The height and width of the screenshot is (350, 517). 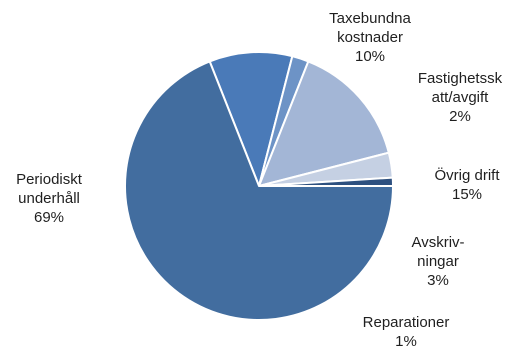 I want to click on slice-label-line: Övrig drift, so click(x=467, y=175).